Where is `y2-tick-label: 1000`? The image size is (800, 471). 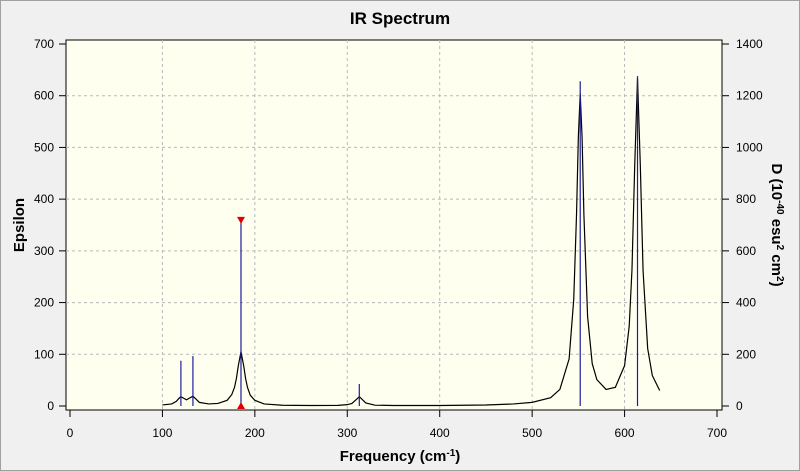 y2-tick-label: 1000 is located at coordinates (749, 147).